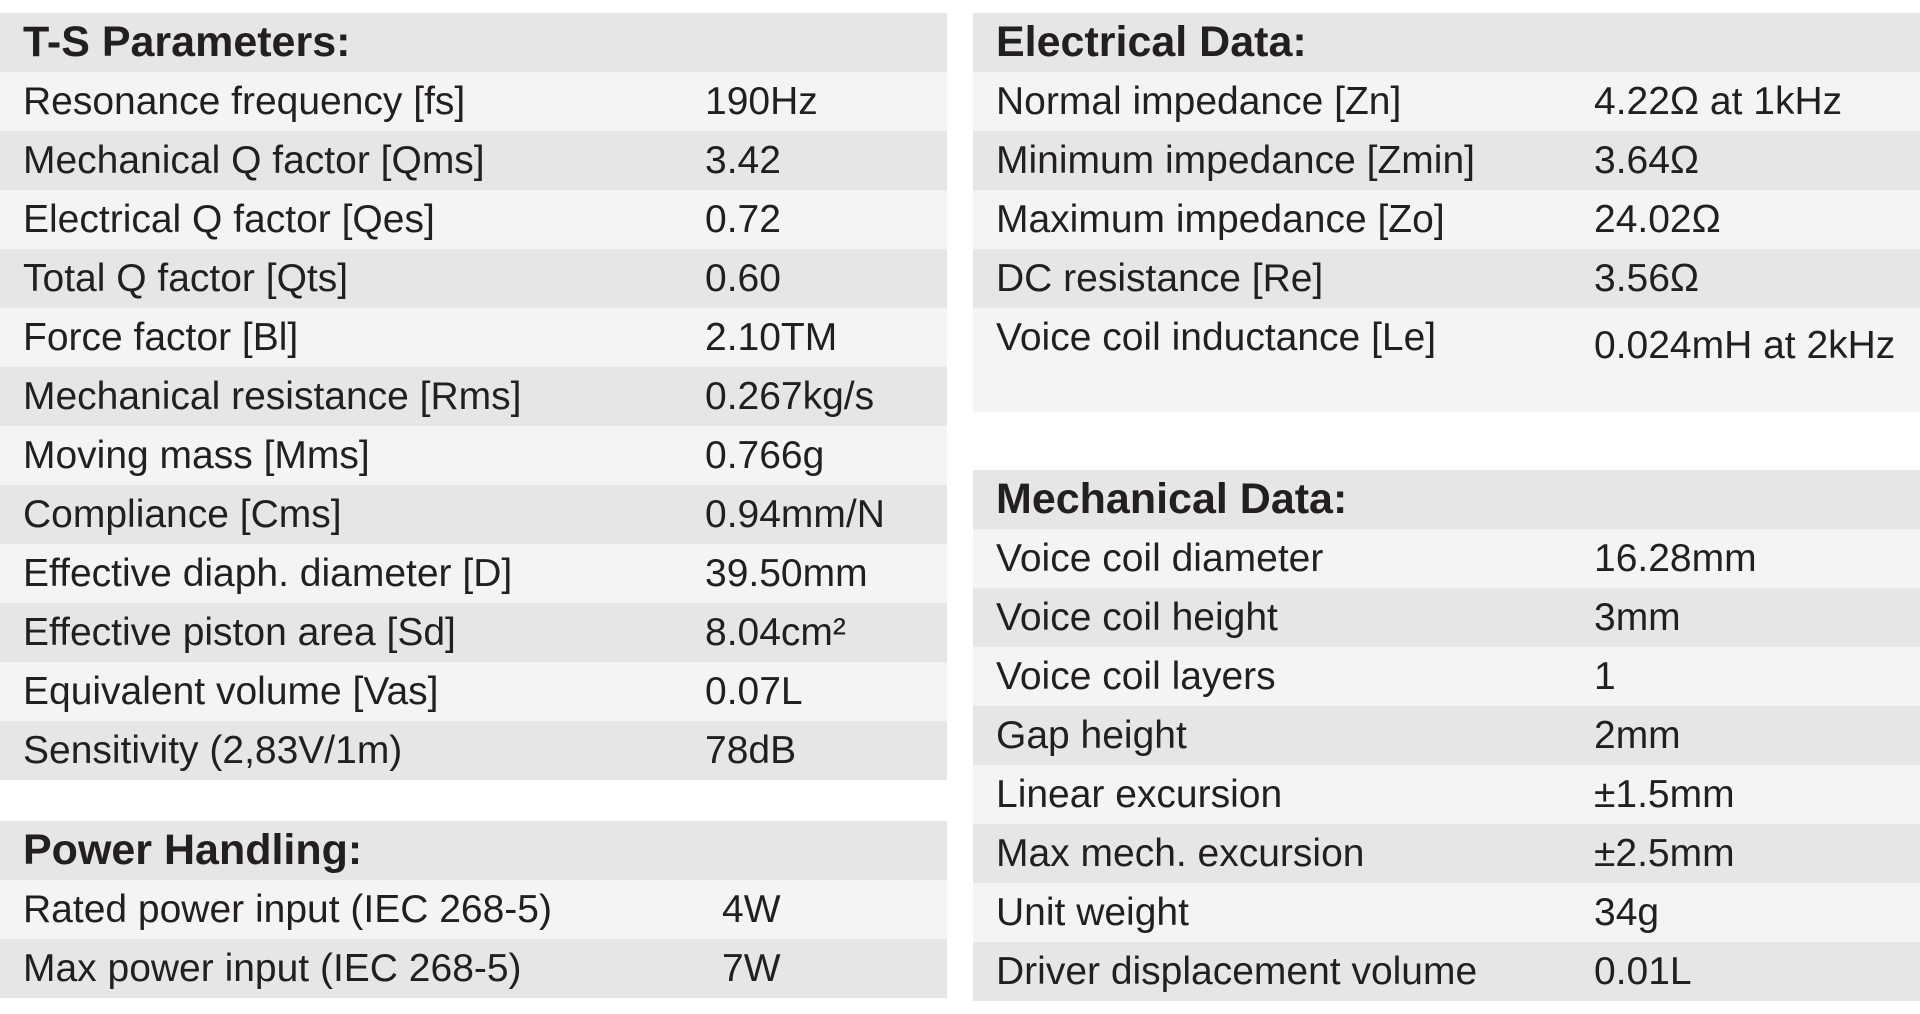 The width and height of the screenshot is (1920, 1014). What do you see at coordinates (1718, 101) in the screenshot?
I see `parameter-value: 4.22Ω at 1kHz` at bounding box center [1718, 101].